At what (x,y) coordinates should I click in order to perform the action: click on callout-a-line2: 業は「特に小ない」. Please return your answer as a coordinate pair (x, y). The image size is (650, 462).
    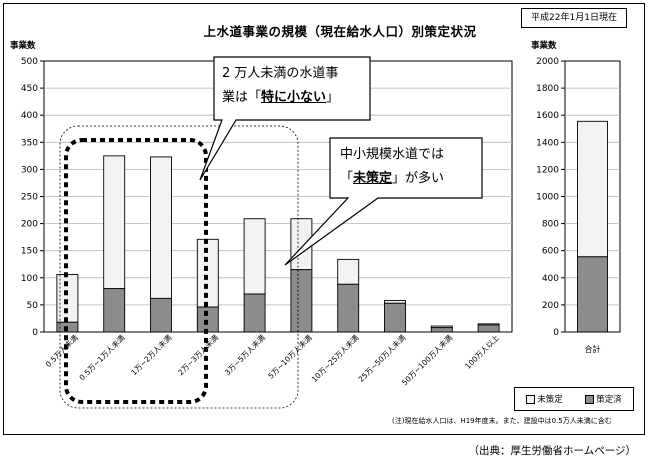
    Looking at the image, I should click on (280, 98).